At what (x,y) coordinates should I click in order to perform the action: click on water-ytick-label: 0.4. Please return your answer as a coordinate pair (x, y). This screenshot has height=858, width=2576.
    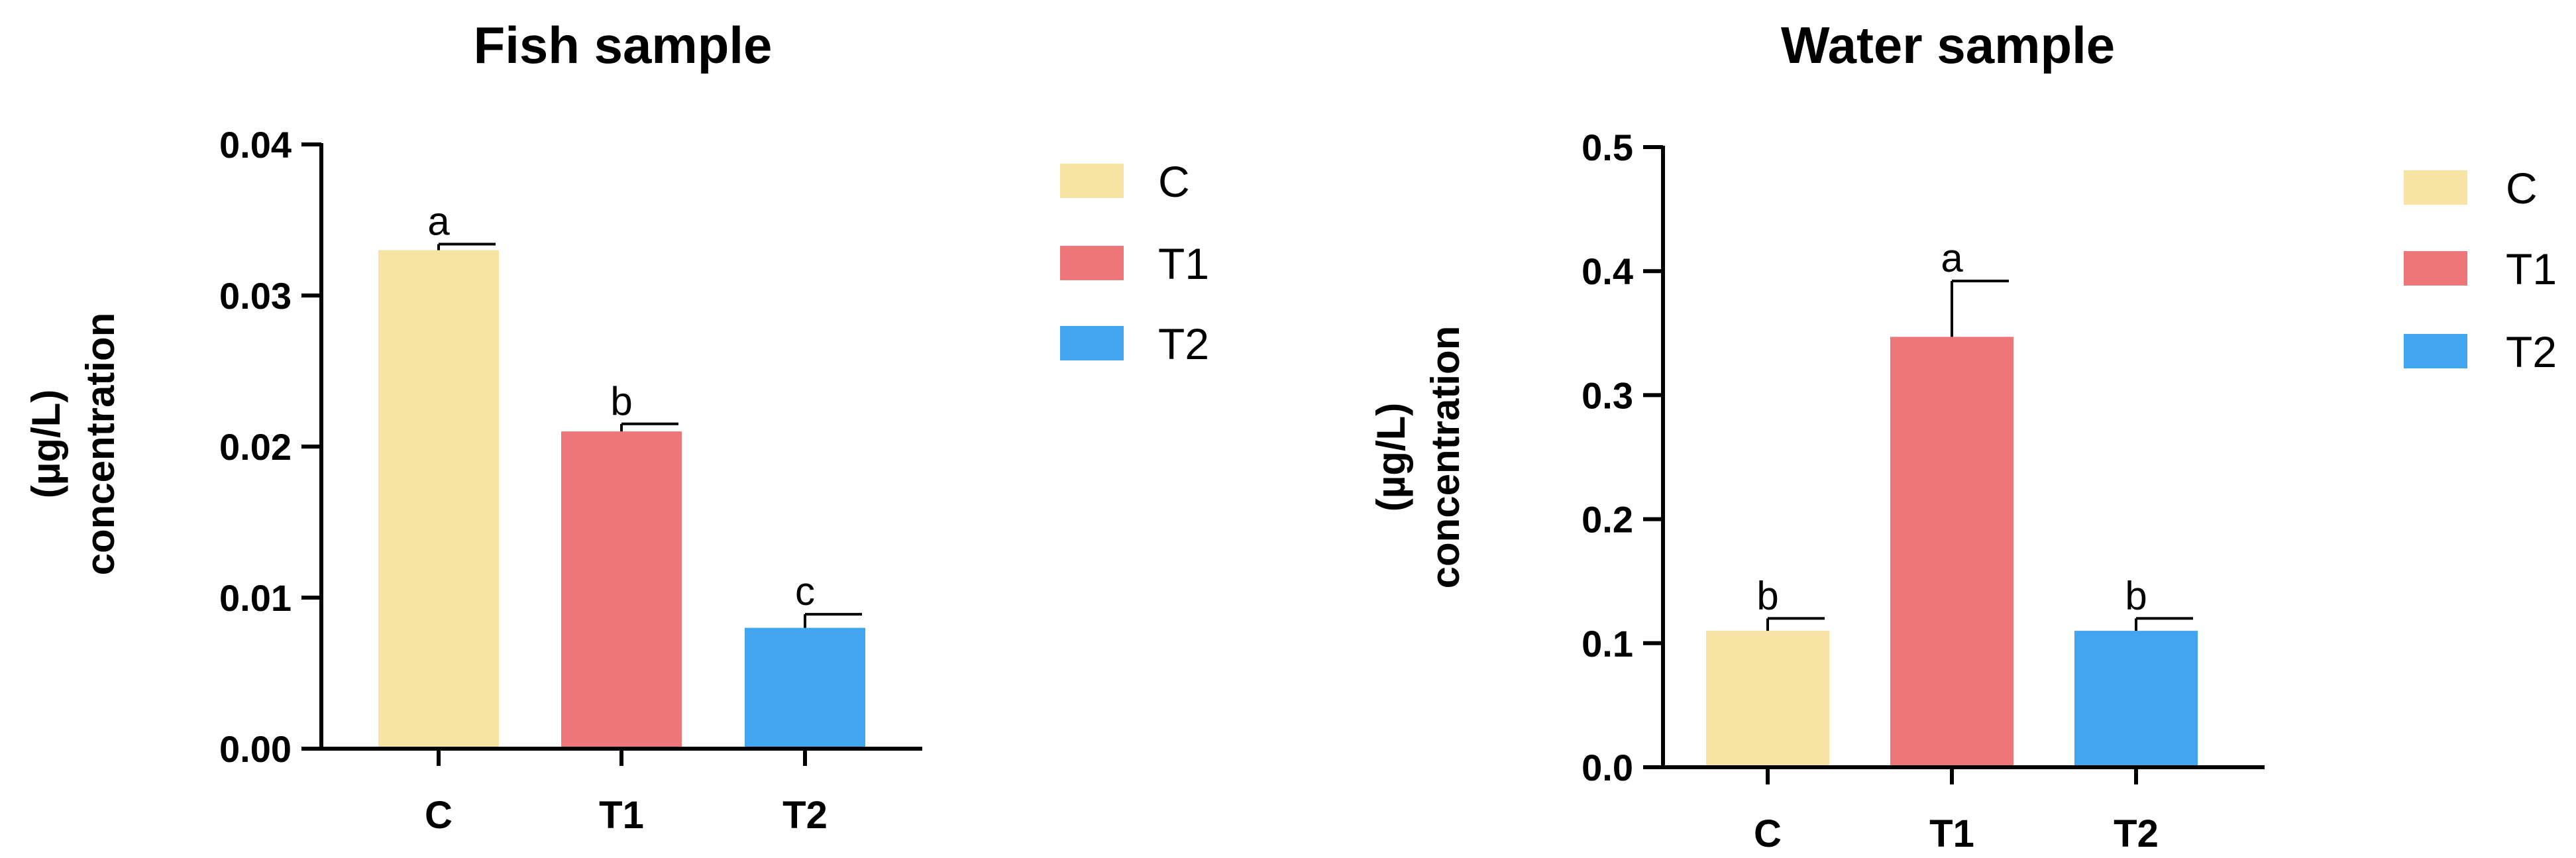
    Looking at the image, I should click on (1607, 271).